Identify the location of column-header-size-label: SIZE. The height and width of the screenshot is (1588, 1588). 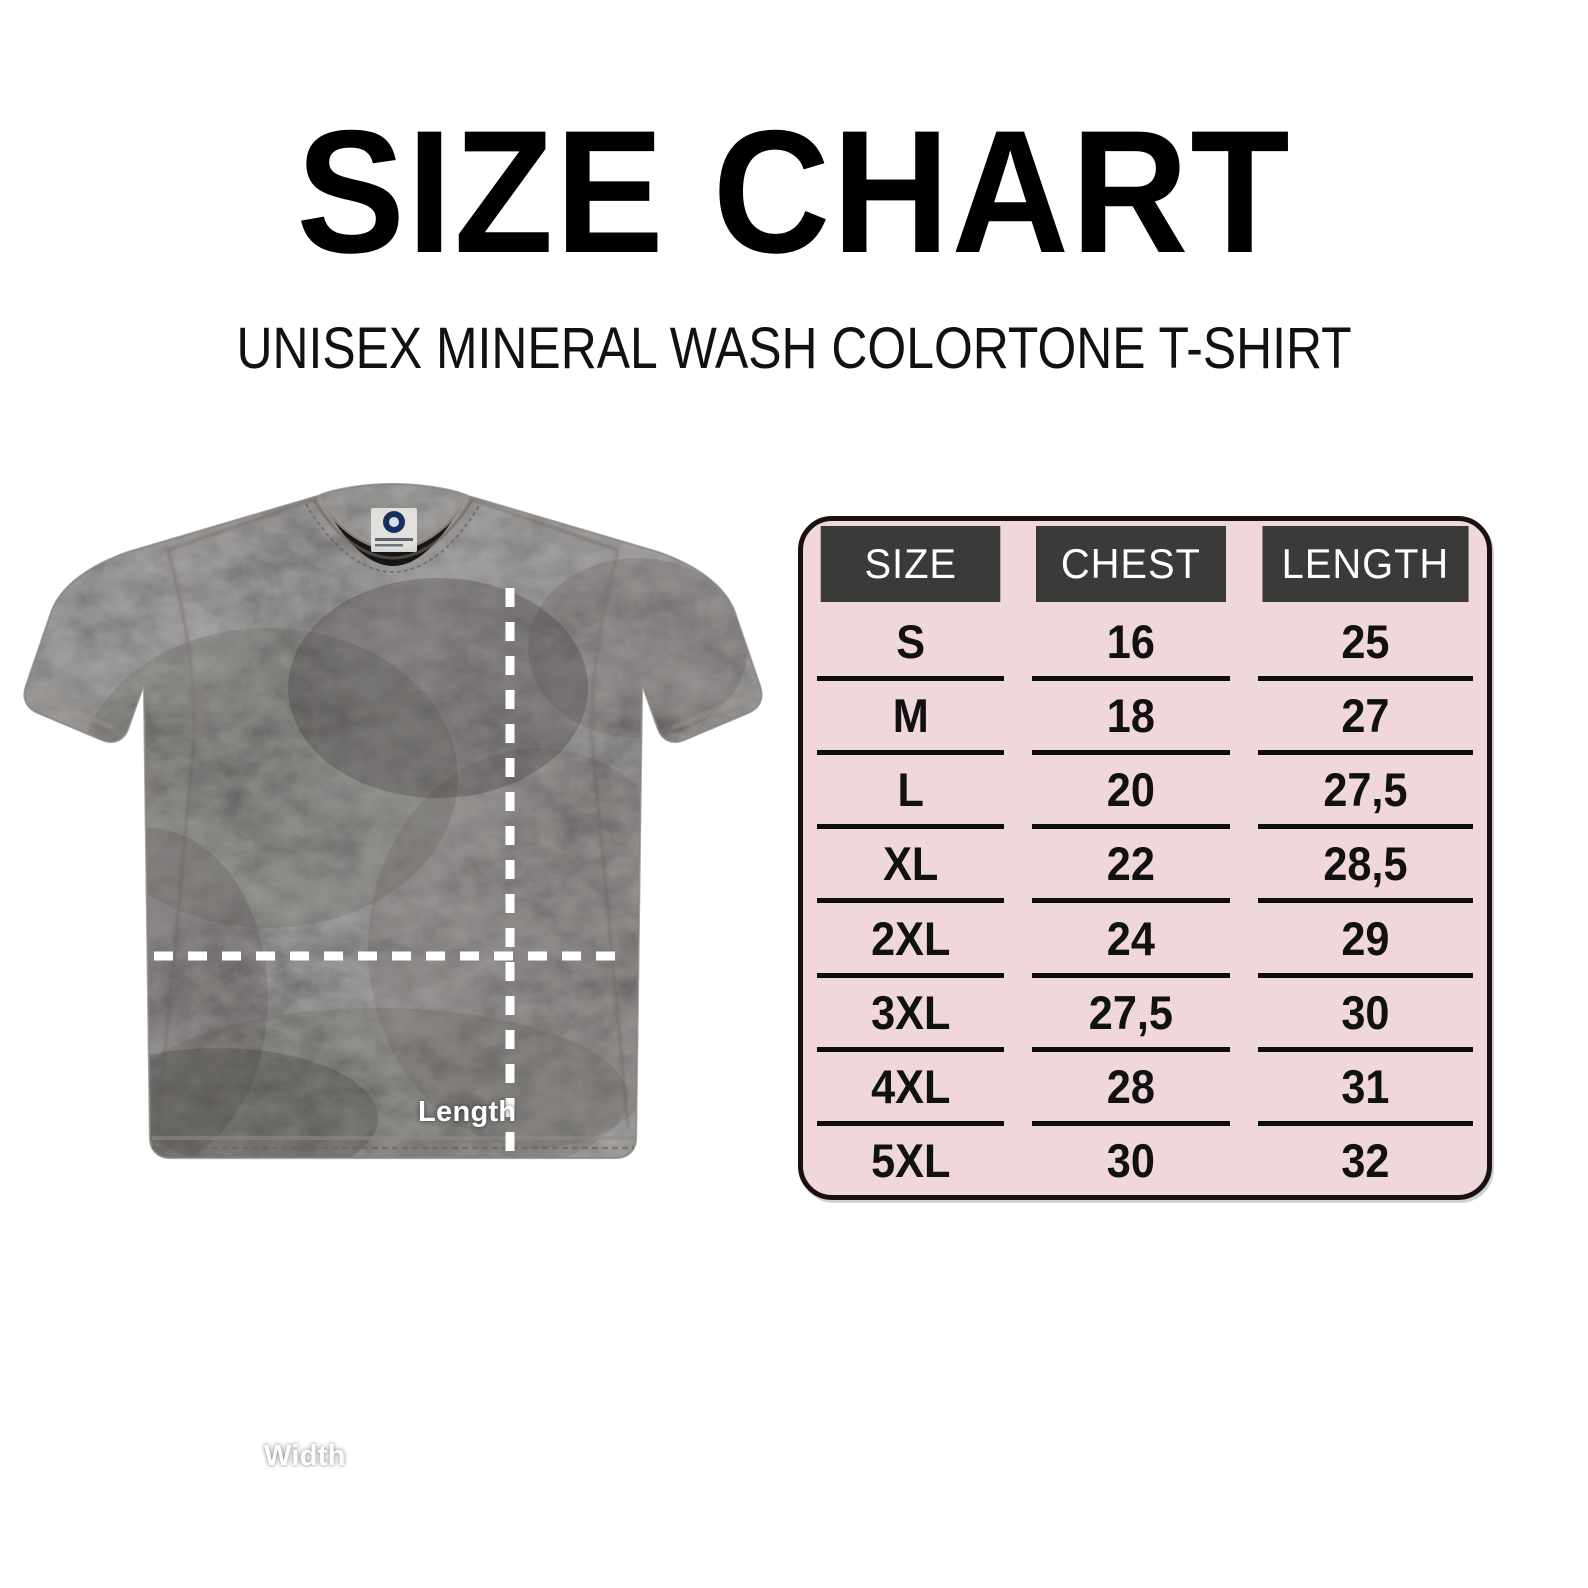
(910, 564).